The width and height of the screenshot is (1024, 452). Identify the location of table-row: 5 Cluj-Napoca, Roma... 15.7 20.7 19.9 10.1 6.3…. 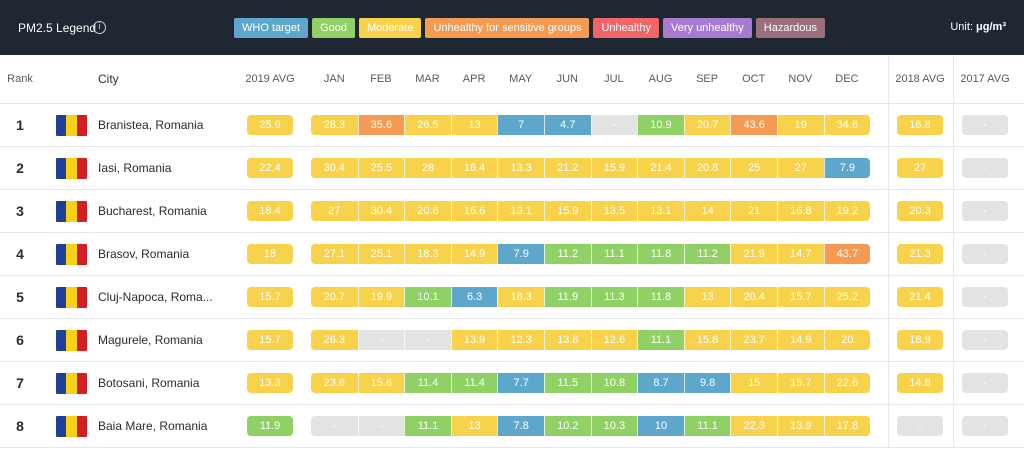
(512, 297).